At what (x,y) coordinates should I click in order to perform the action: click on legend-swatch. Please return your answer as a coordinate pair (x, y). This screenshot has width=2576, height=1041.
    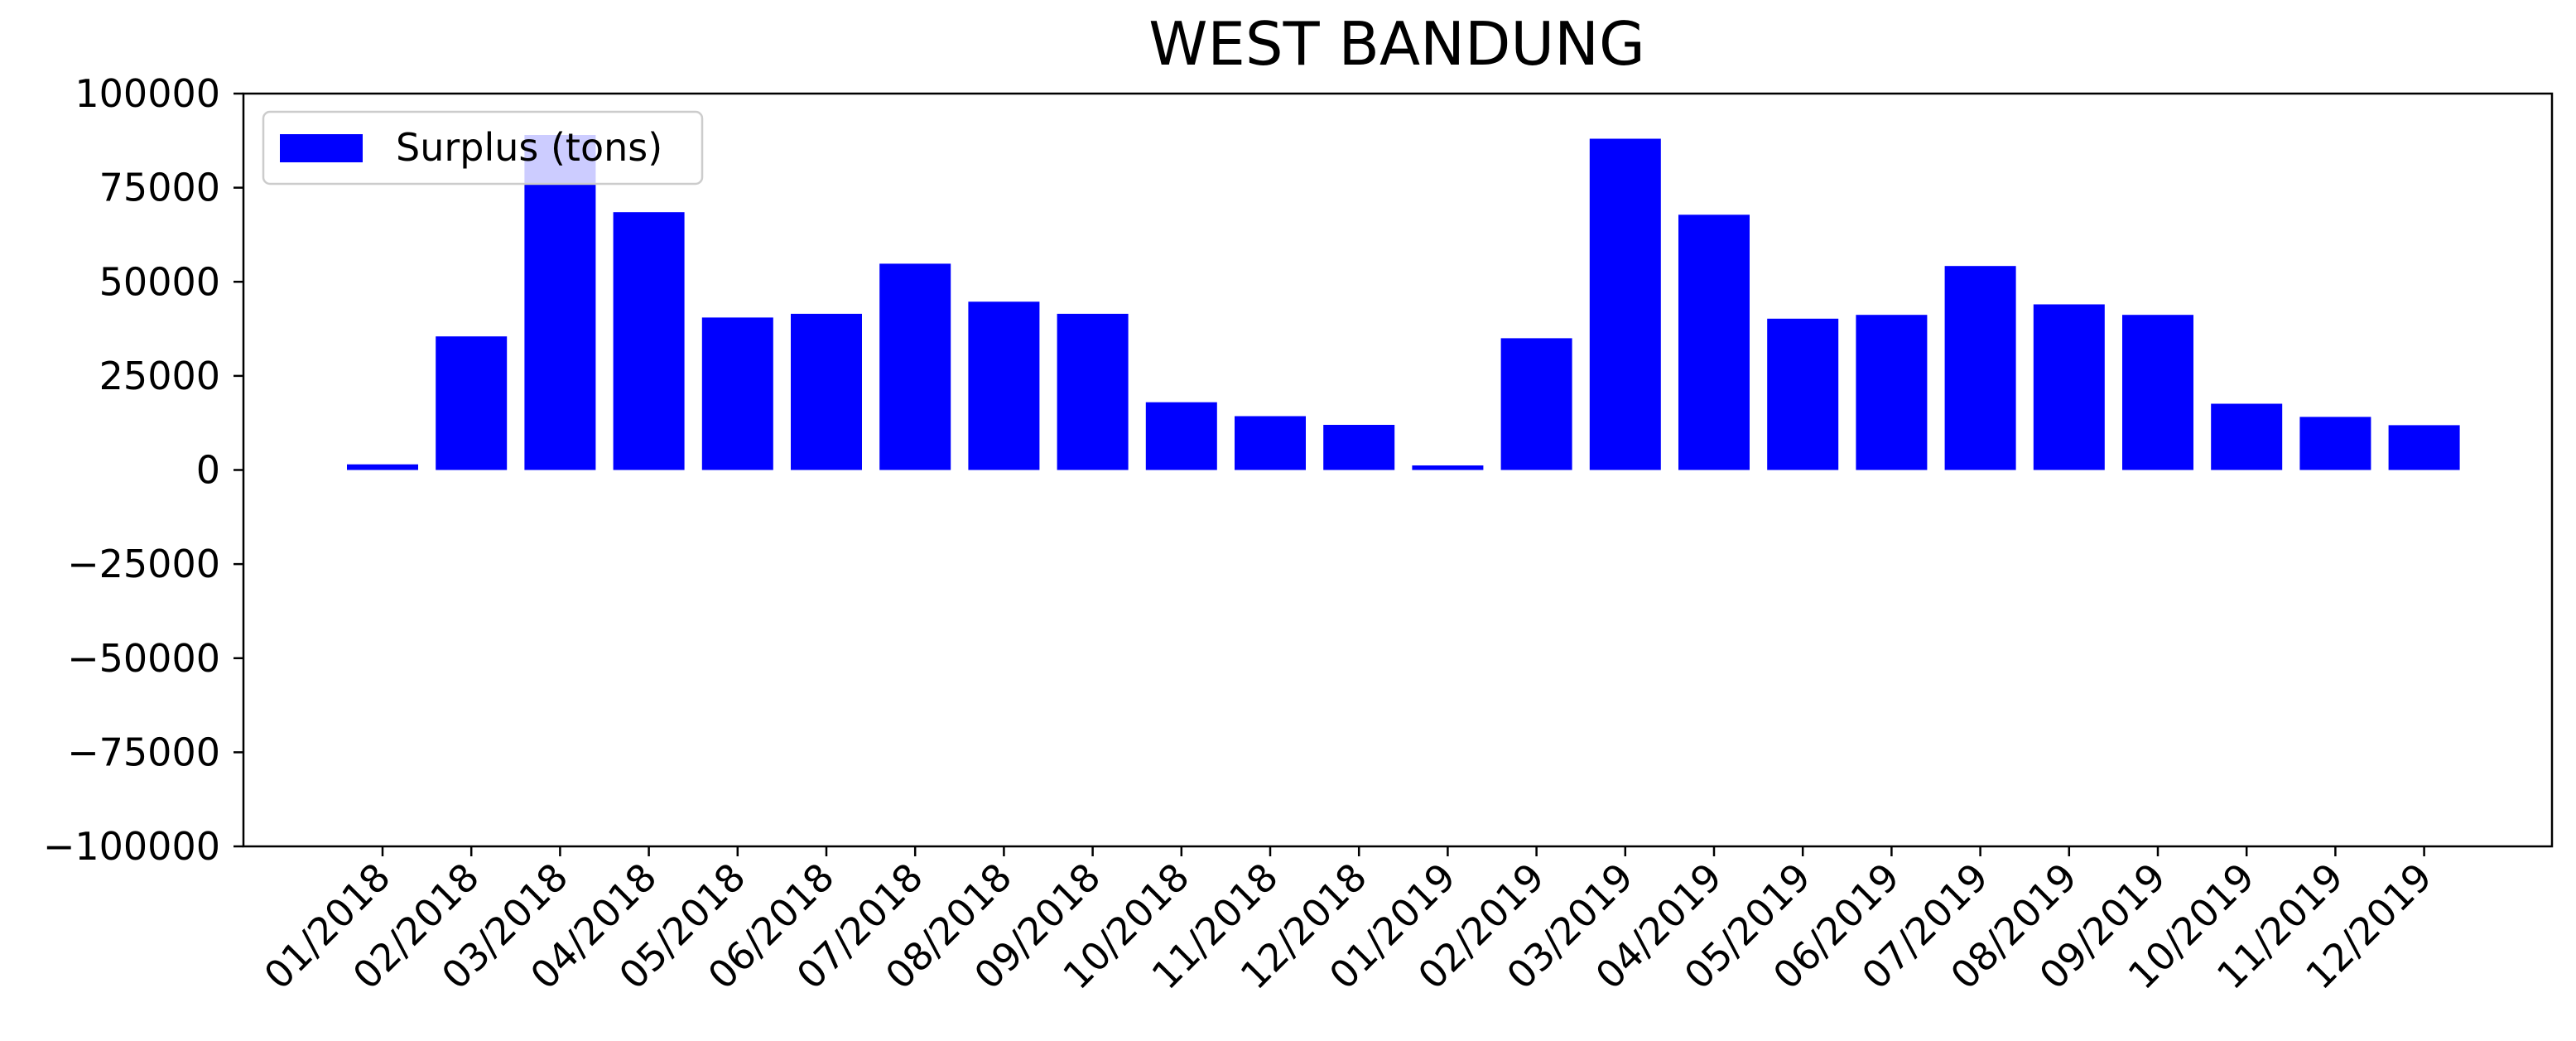
    Looking at the image, I should click on (321, 148).